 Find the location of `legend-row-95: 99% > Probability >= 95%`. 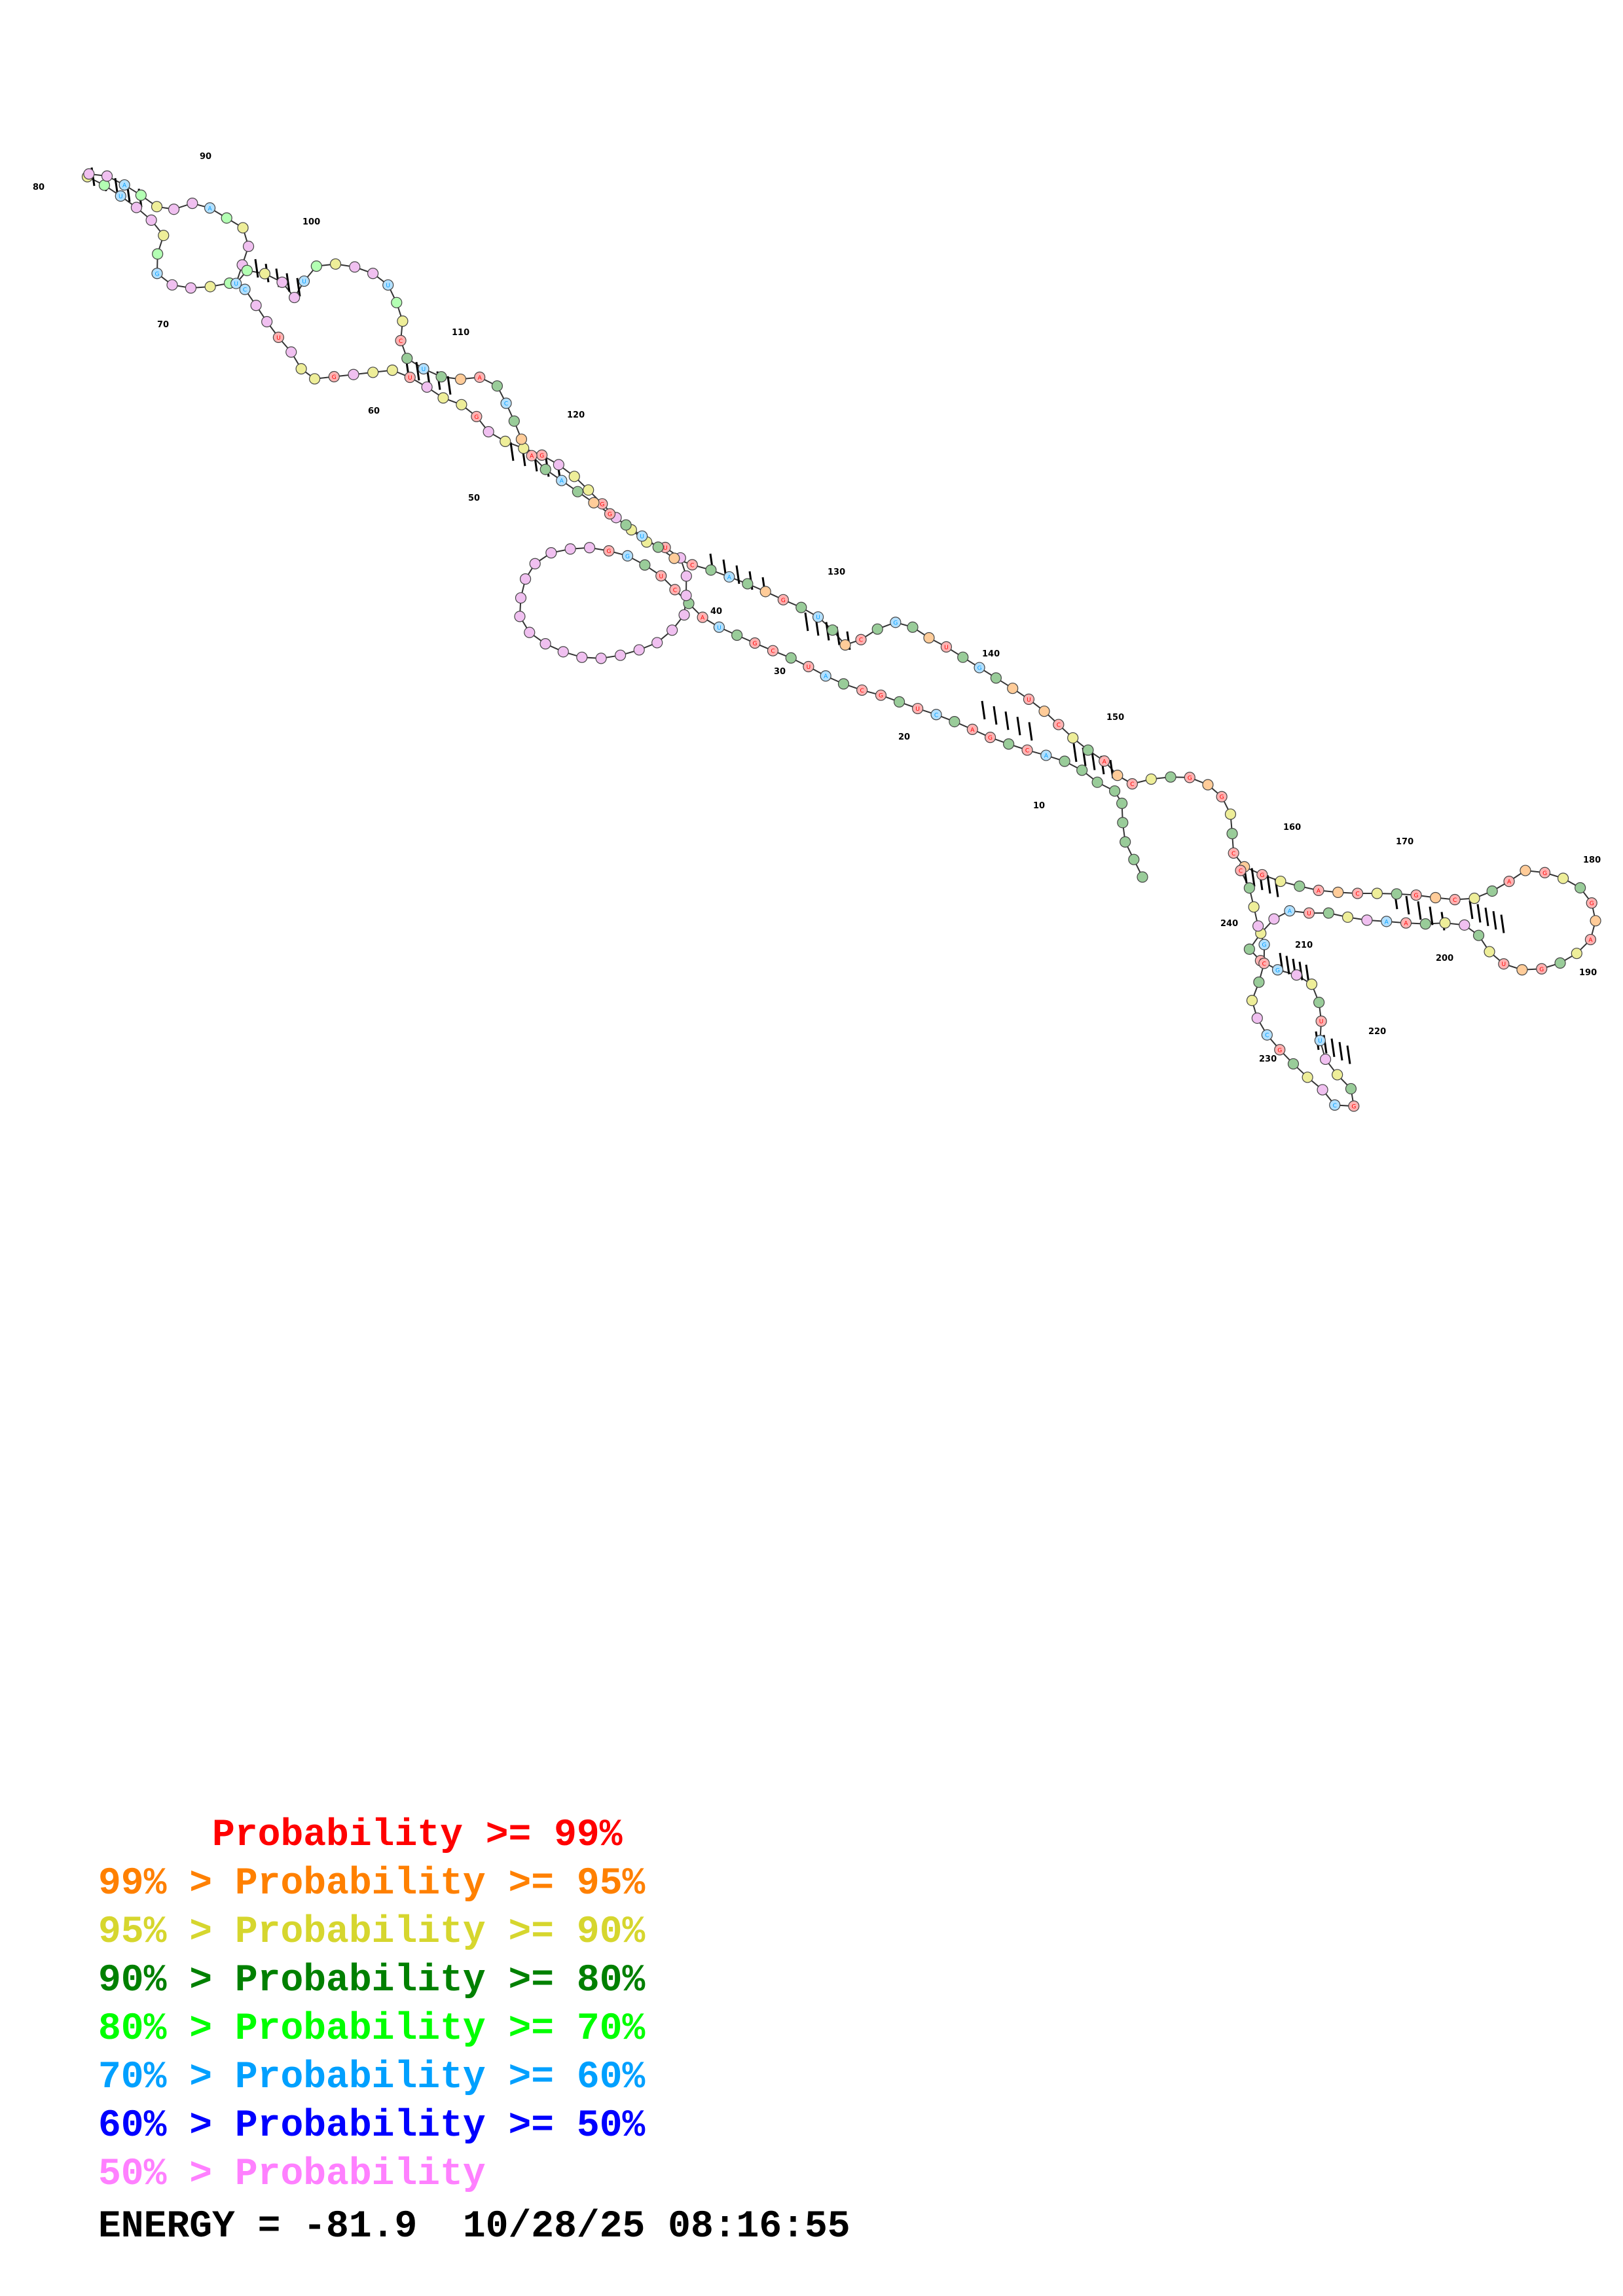

legend-row-95: 99% > Probability >= 95% is located at coordinates (372, 1884).